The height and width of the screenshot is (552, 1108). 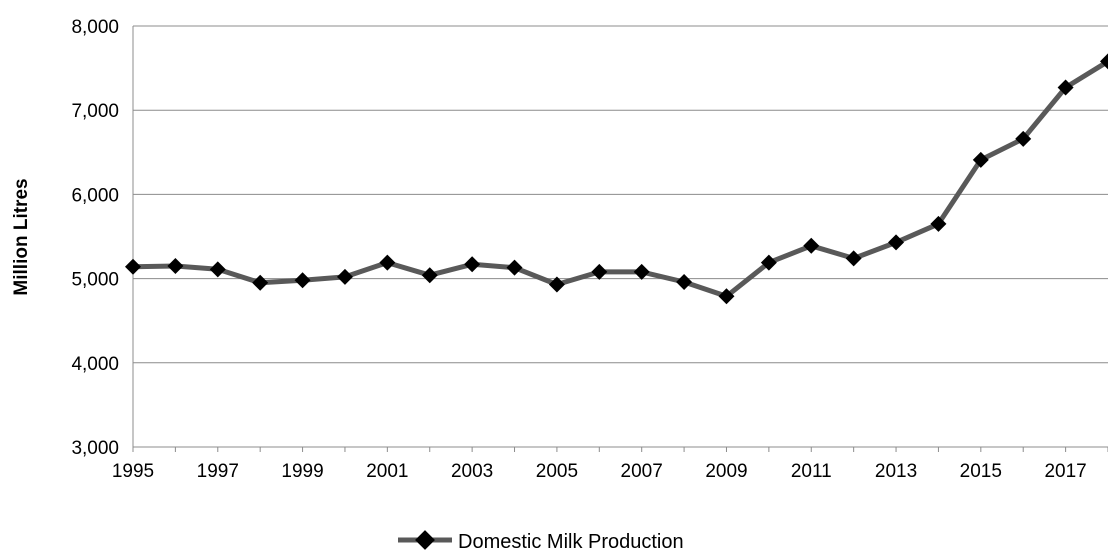 I want to click on x-tick-label: 1999, so click(x=302, y=471).